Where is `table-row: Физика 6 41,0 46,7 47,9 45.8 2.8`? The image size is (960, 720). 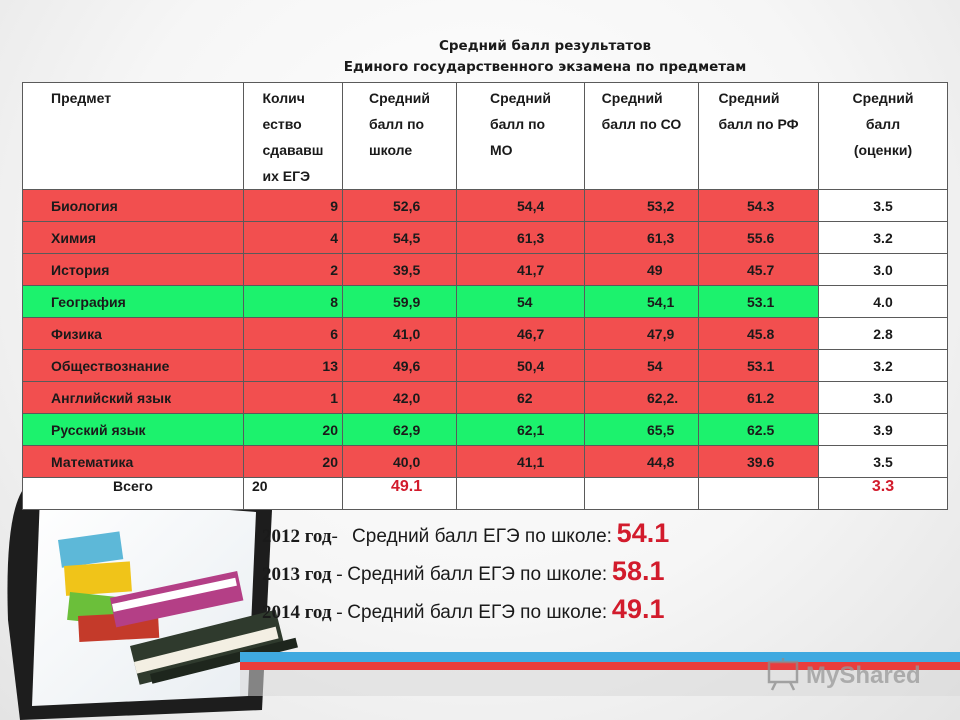 table-row: Физика 6 41,0 46,7 47,9 45.8 2.8 is located at coordinates (485, 333).